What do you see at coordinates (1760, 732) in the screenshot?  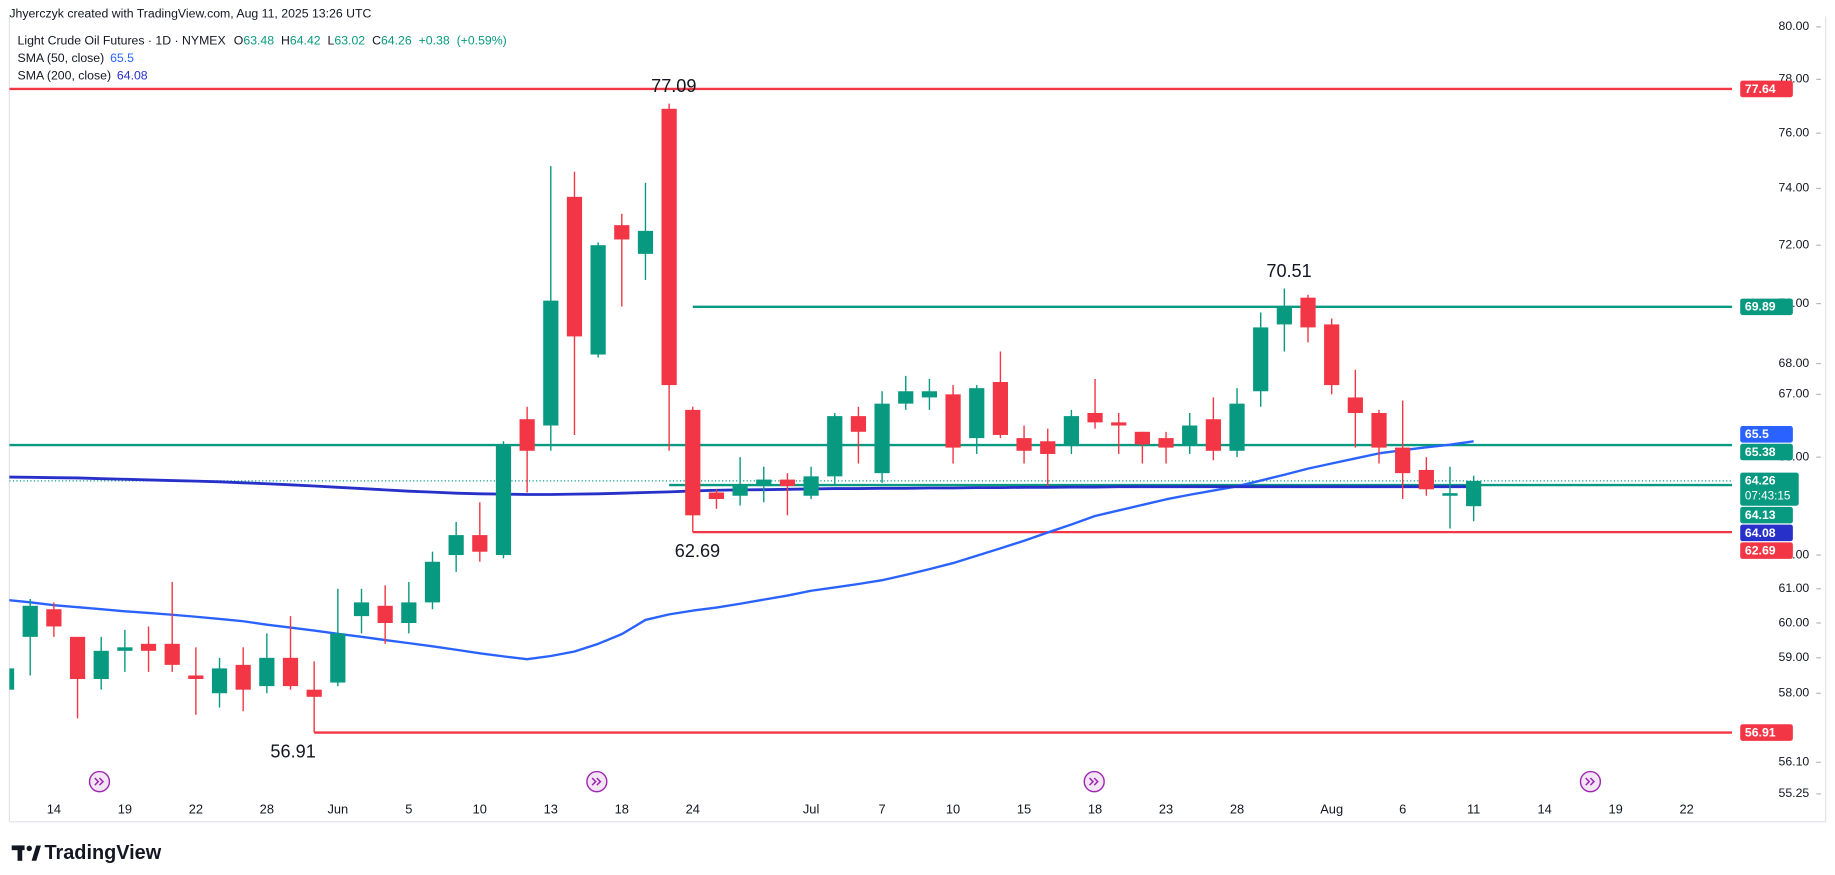 I see `price-label: 56.91` at bounding box center [1760, 732].